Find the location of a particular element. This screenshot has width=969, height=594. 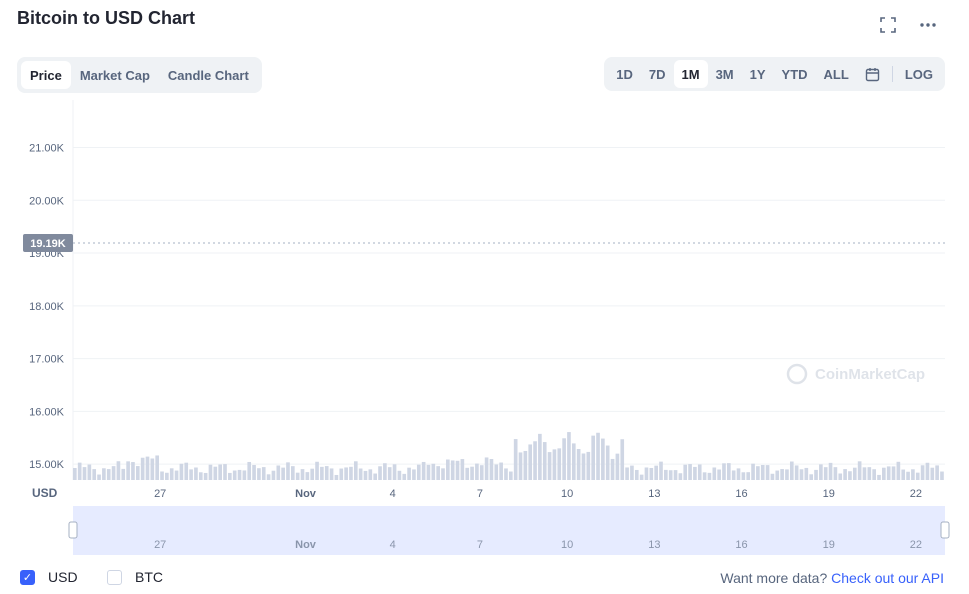

time-range-selector: 1D 7D 1M 3M 1Y YTD ALL LOG is located at coordinates (774, 74).